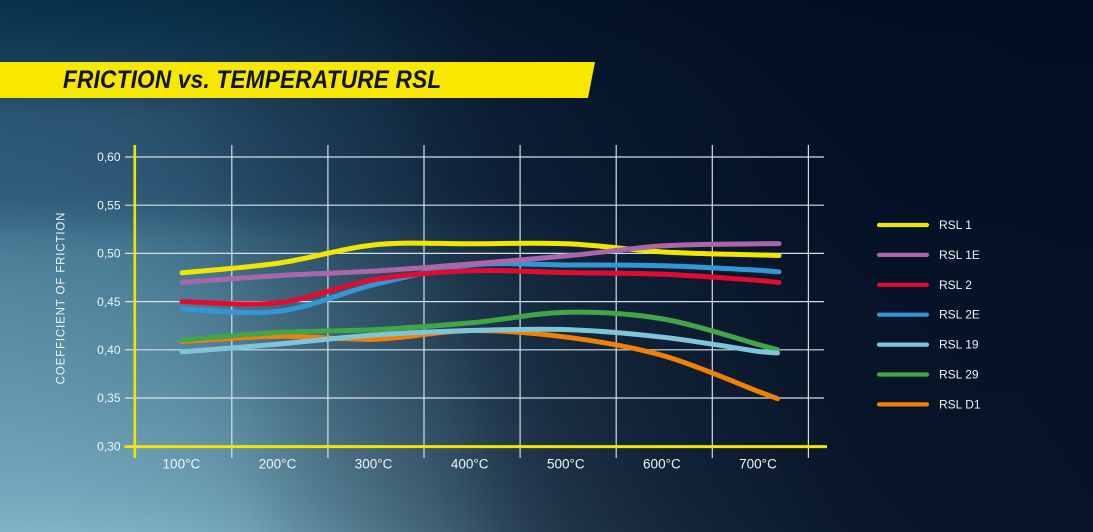 The height and width of the screenshot is (532, 1093). I want to click on svg-text: 0,60, so click(109, 157).